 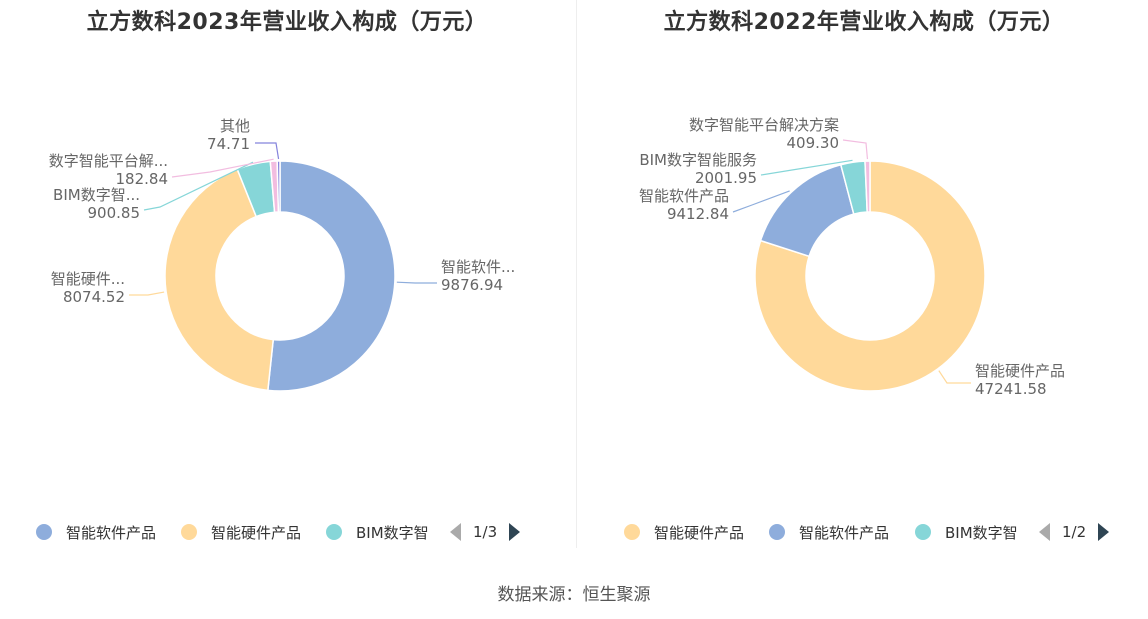 I want to click on legend-page-indicator: 1/3, so click(x=485, y=532).